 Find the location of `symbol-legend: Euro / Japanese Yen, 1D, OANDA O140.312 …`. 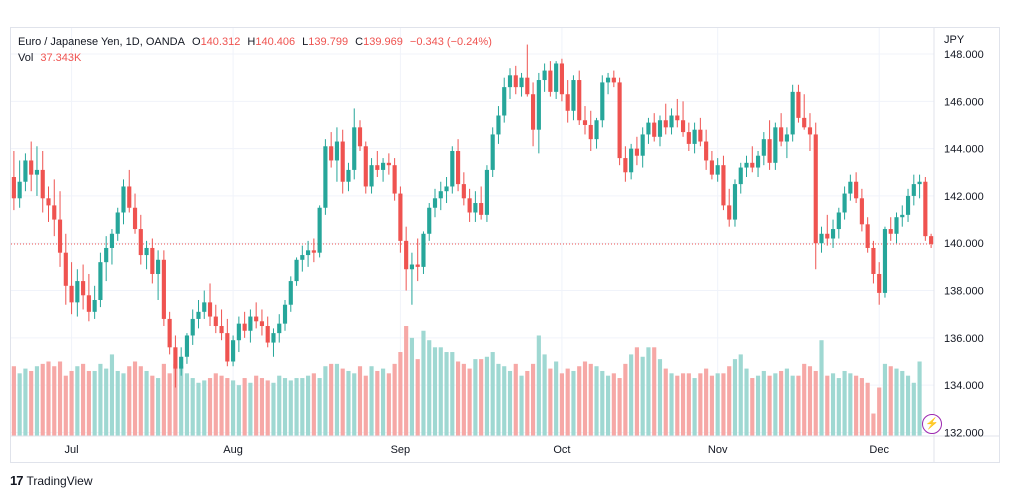

symbol-legend: Euro / Japanese Yen, 1D, OANDA O140.312 … is located at coordinates (257, 42).